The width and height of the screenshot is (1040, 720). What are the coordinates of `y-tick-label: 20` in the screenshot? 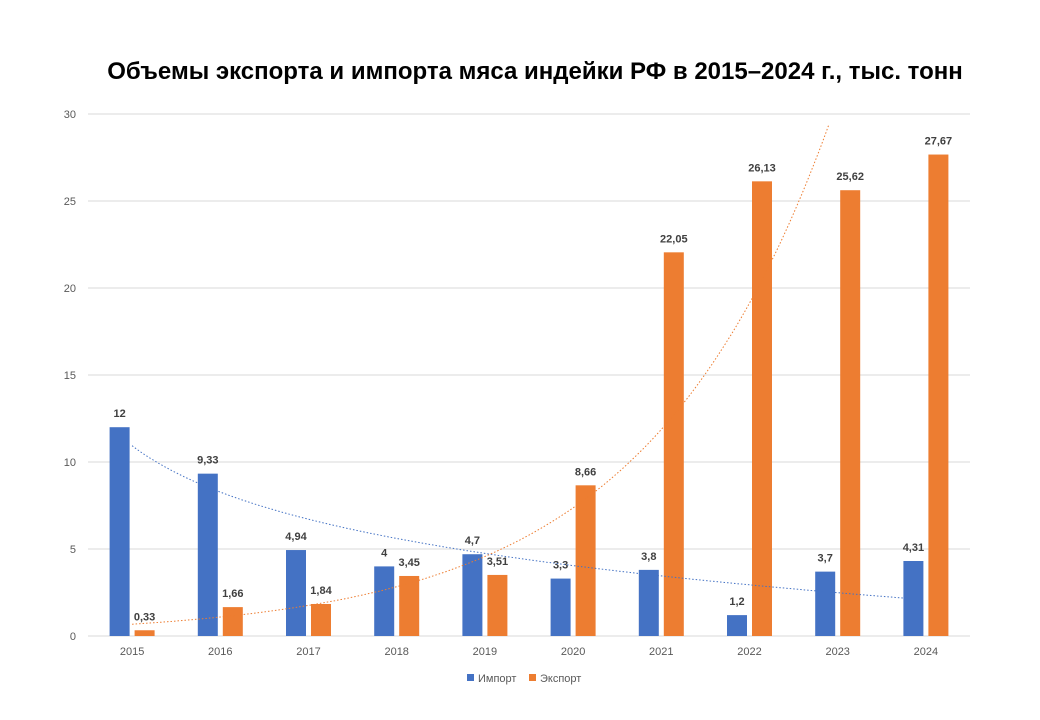 It's located at (70, 289).